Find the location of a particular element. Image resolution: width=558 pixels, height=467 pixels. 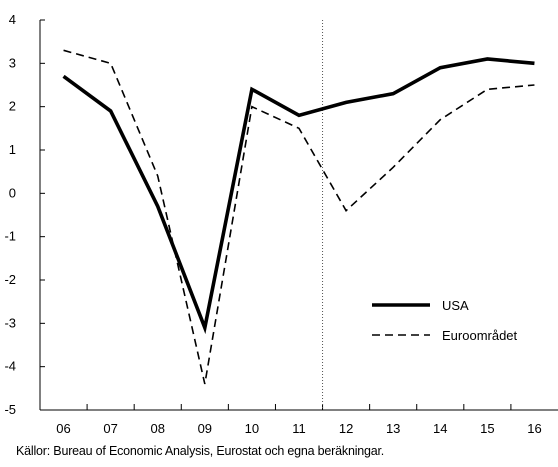

y-tick-label: -1 is located at coordinates (10, 236).